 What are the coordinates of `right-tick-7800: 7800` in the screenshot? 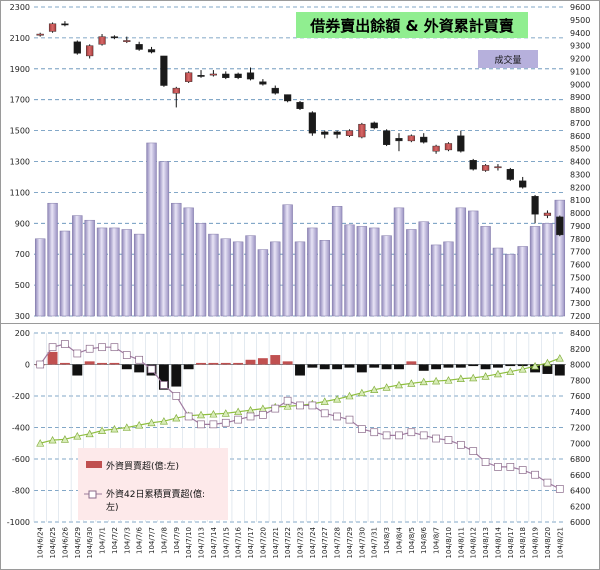 It's located at (580, 380).